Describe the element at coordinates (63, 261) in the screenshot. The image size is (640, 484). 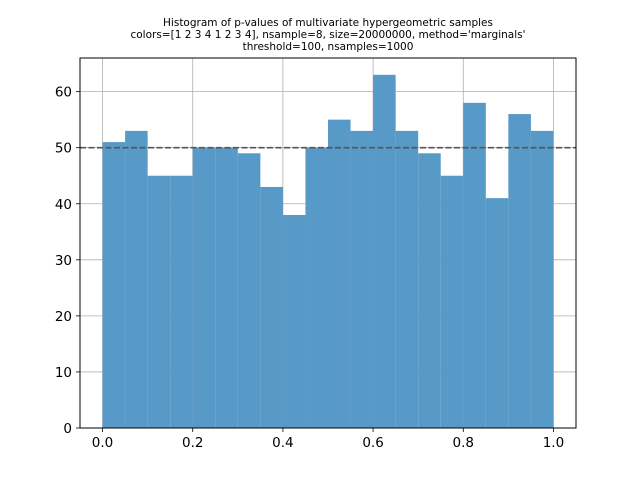
I see `y-tick-label: 30` at that location.